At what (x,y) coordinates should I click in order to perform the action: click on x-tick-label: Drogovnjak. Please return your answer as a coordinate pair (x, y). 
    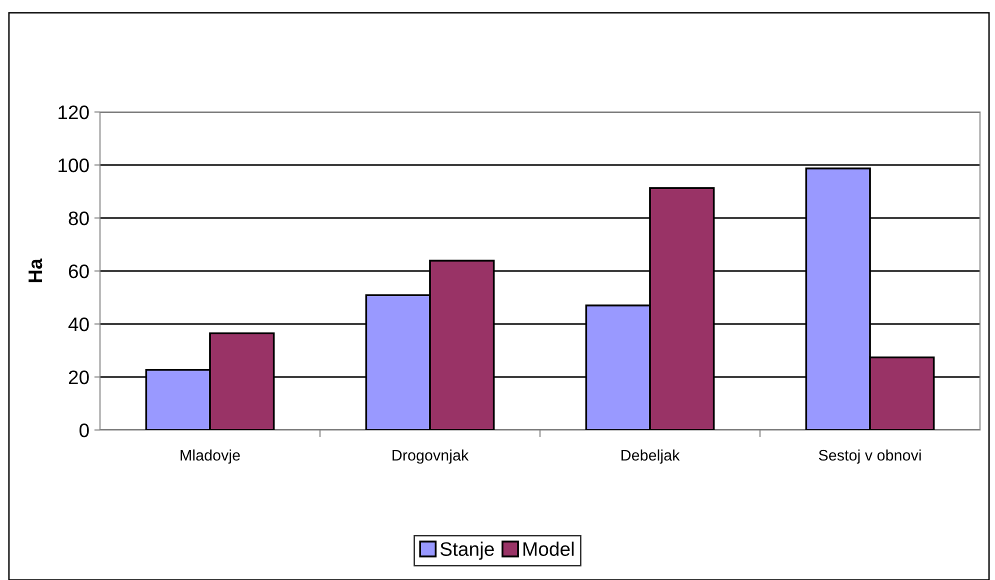
    Looking at the image, I should click on (430, 456).